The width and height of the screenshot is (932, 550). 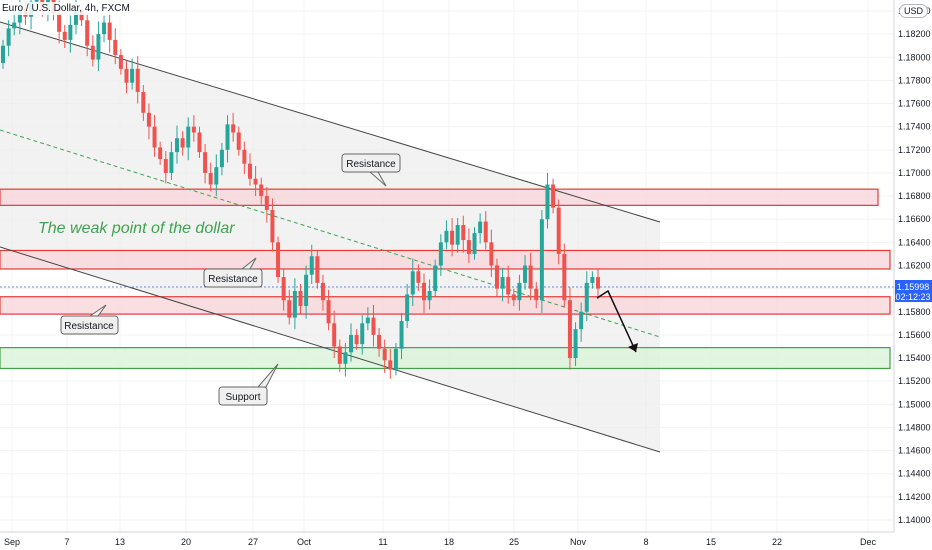 What do you see at coordinates (914, 520) in the screenshot?
I see `y-tick-label: 1.14000` at bounding box center [914, 520].